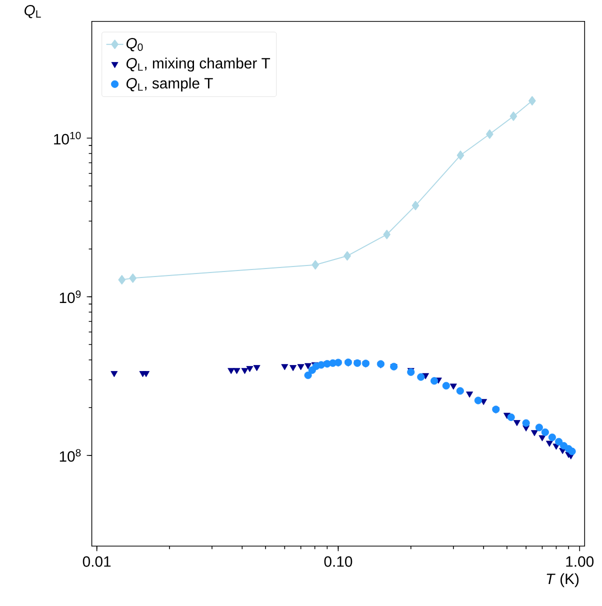 The width and height of the screenshot is (602, 606). I want to click on legend-label: Q$_{L}$, mixing chamber T, so click(198, 65).